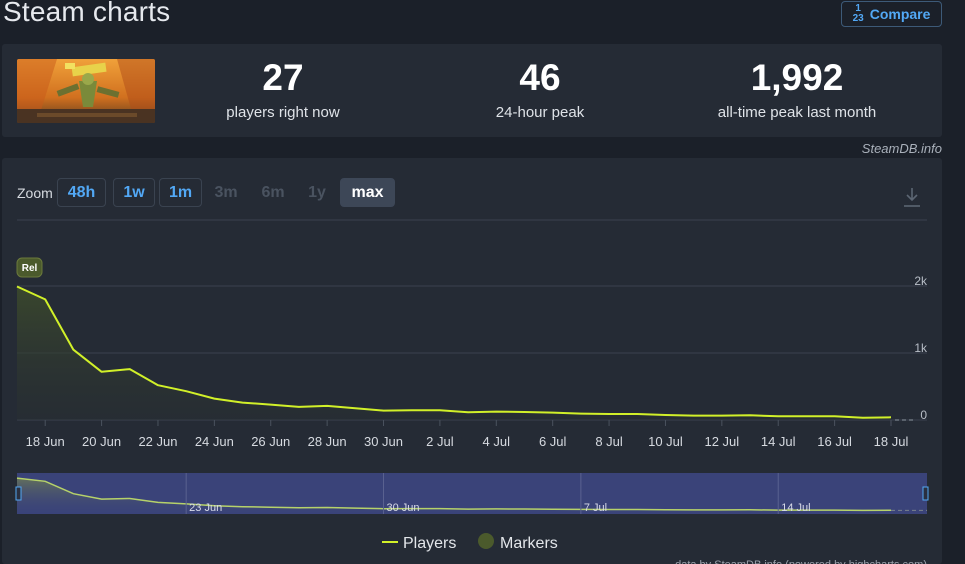 This screenshot has width=965, height=564. Describe the element at coordinates (45, 441) in the screenshot. I see `x-tick-label: 18 Jun` at that location.